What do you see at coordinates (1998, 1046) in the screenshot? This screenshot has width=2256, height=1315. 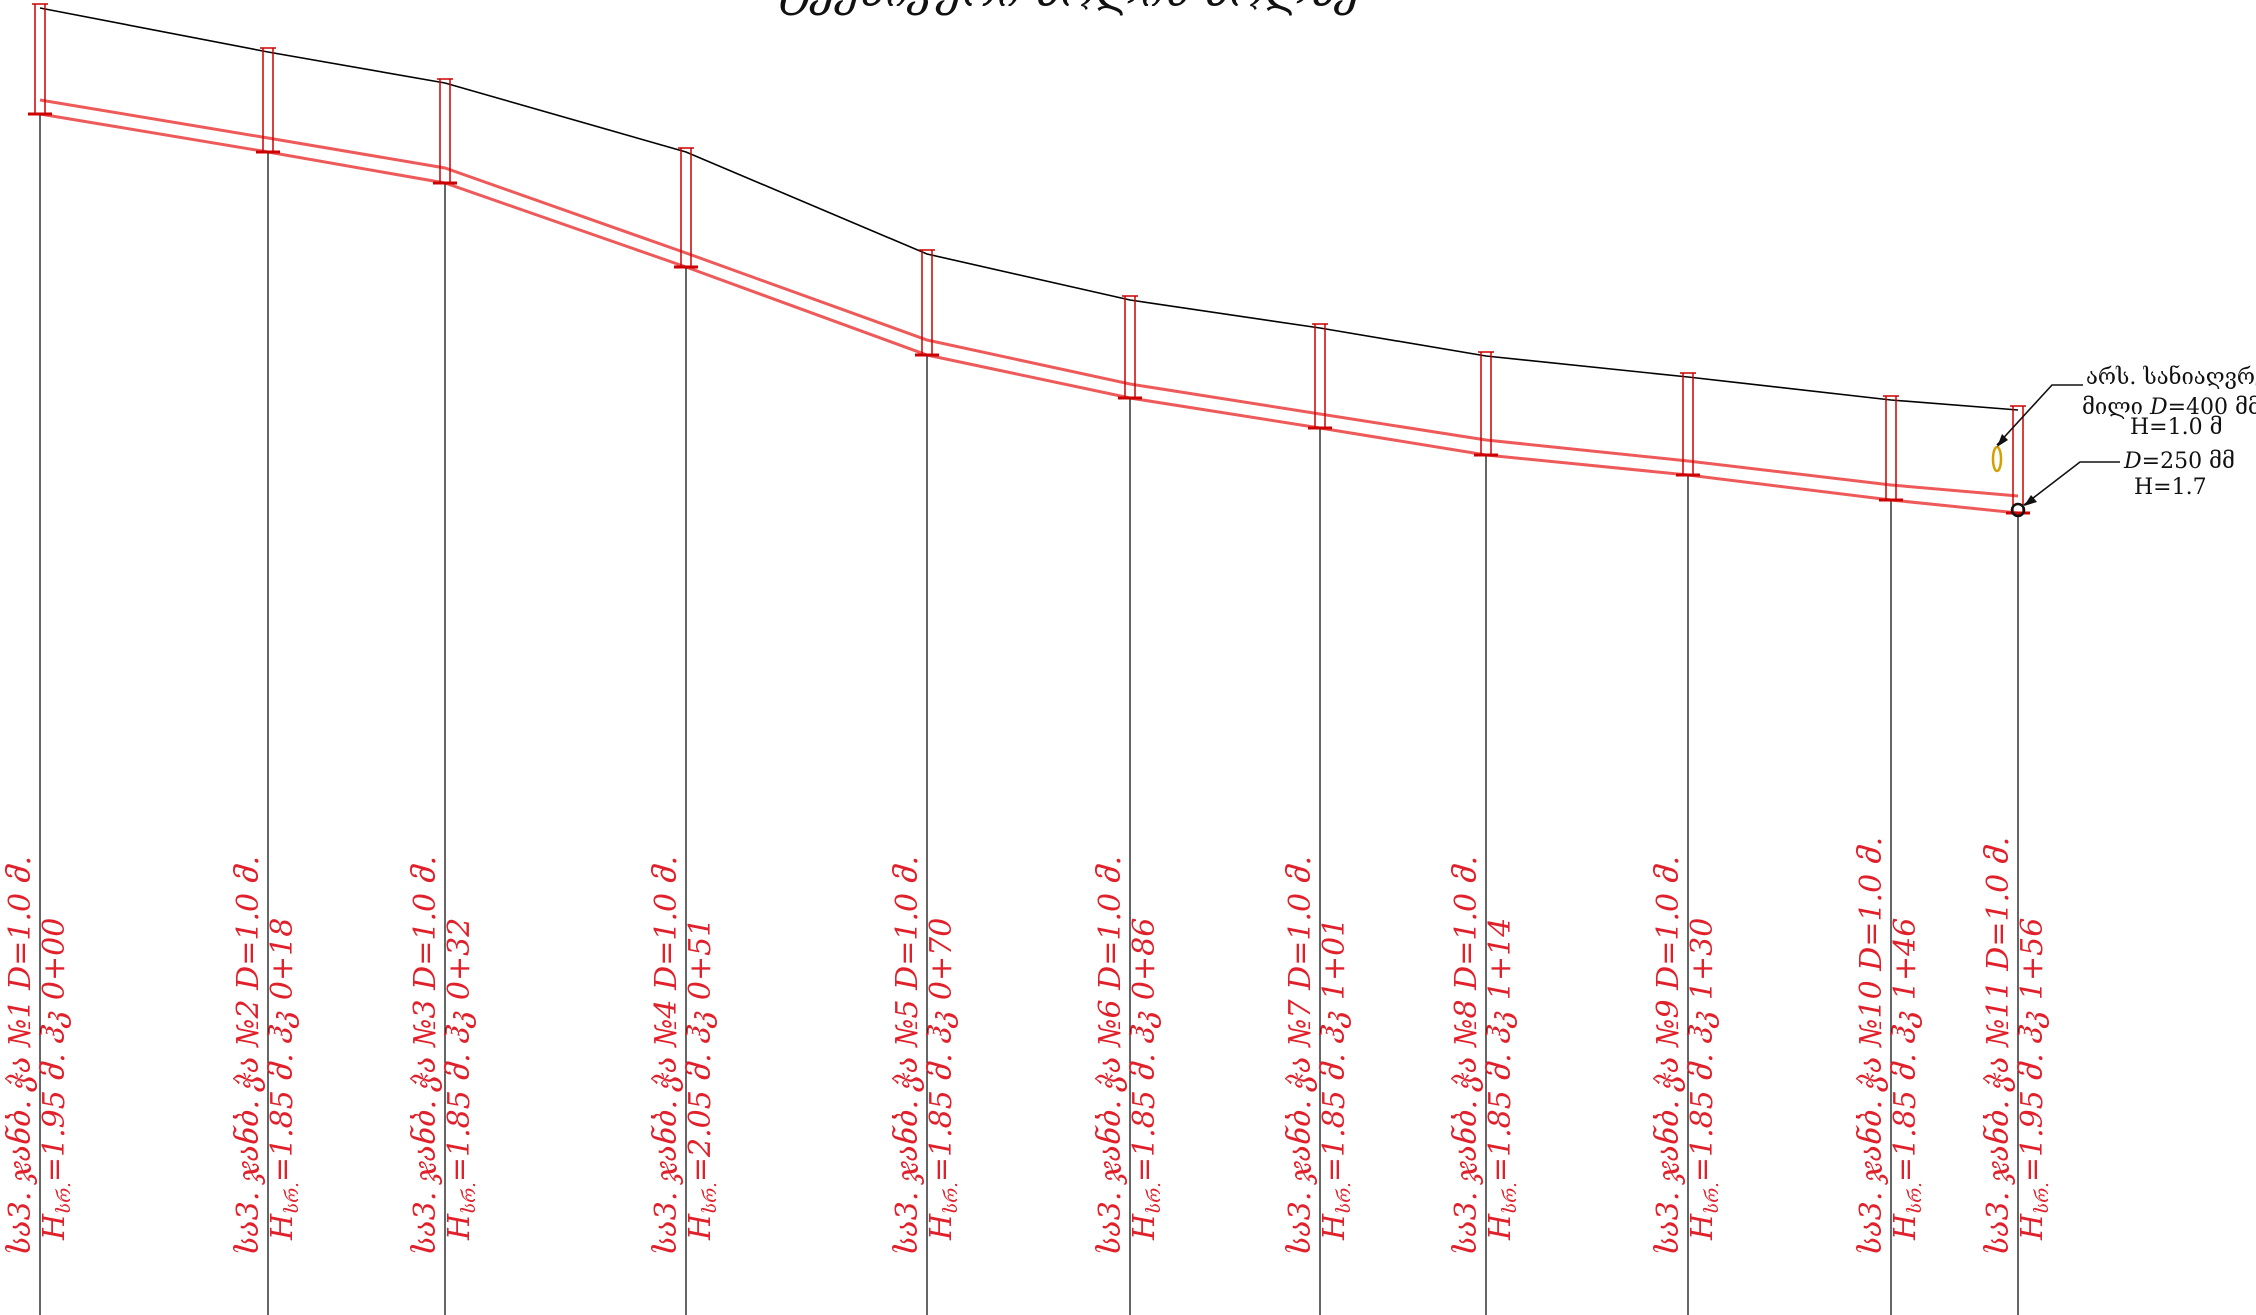 I see `well-label: სა3. ჯანბ. ჭა №11 D=1.0 მ.` at bounding box center [1998, 1046].